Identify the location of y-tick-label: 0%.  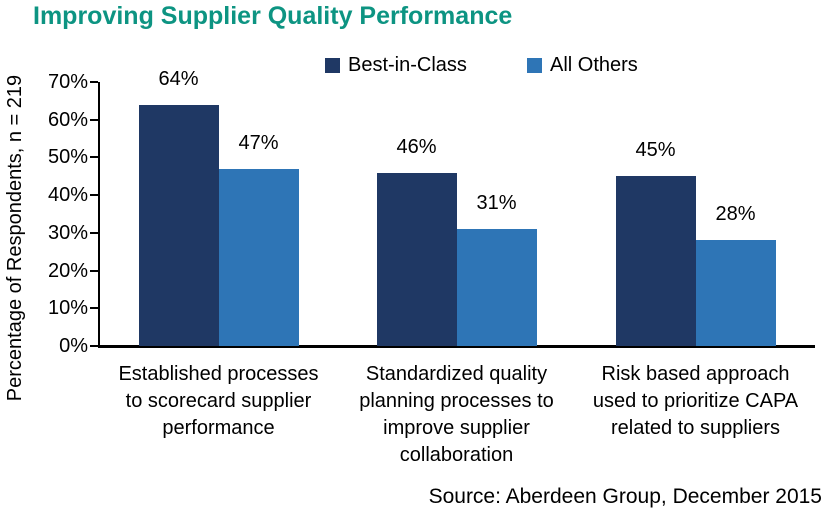
(73, 346).